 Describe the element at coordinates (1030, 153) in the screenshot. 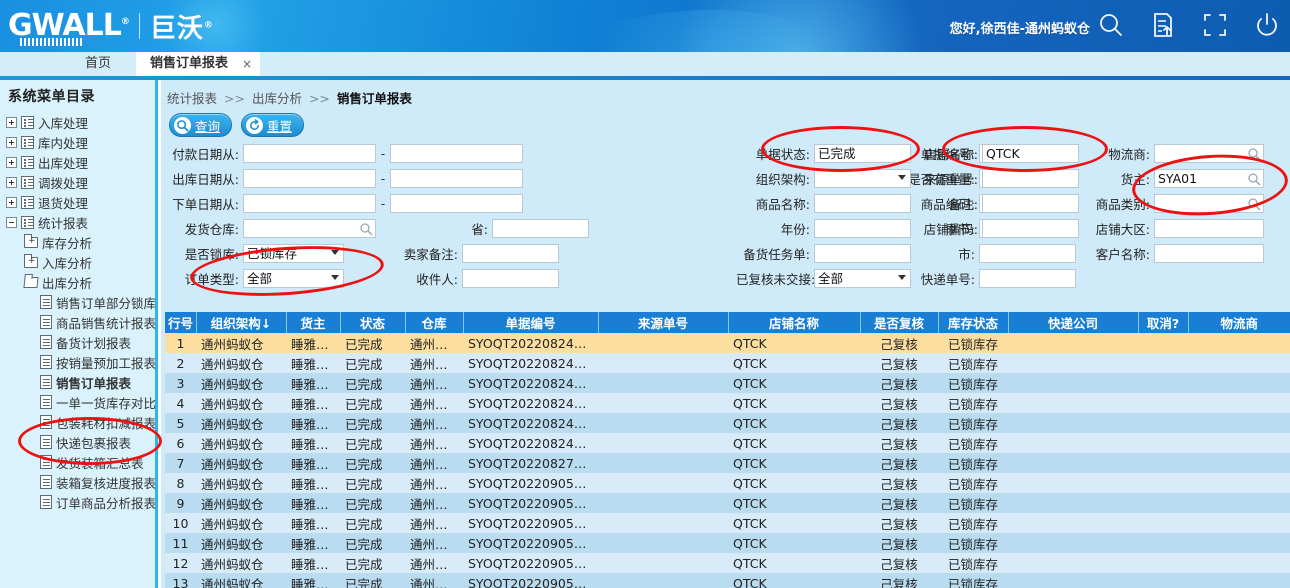

I see `shop-name-input: QTCK` at that location.